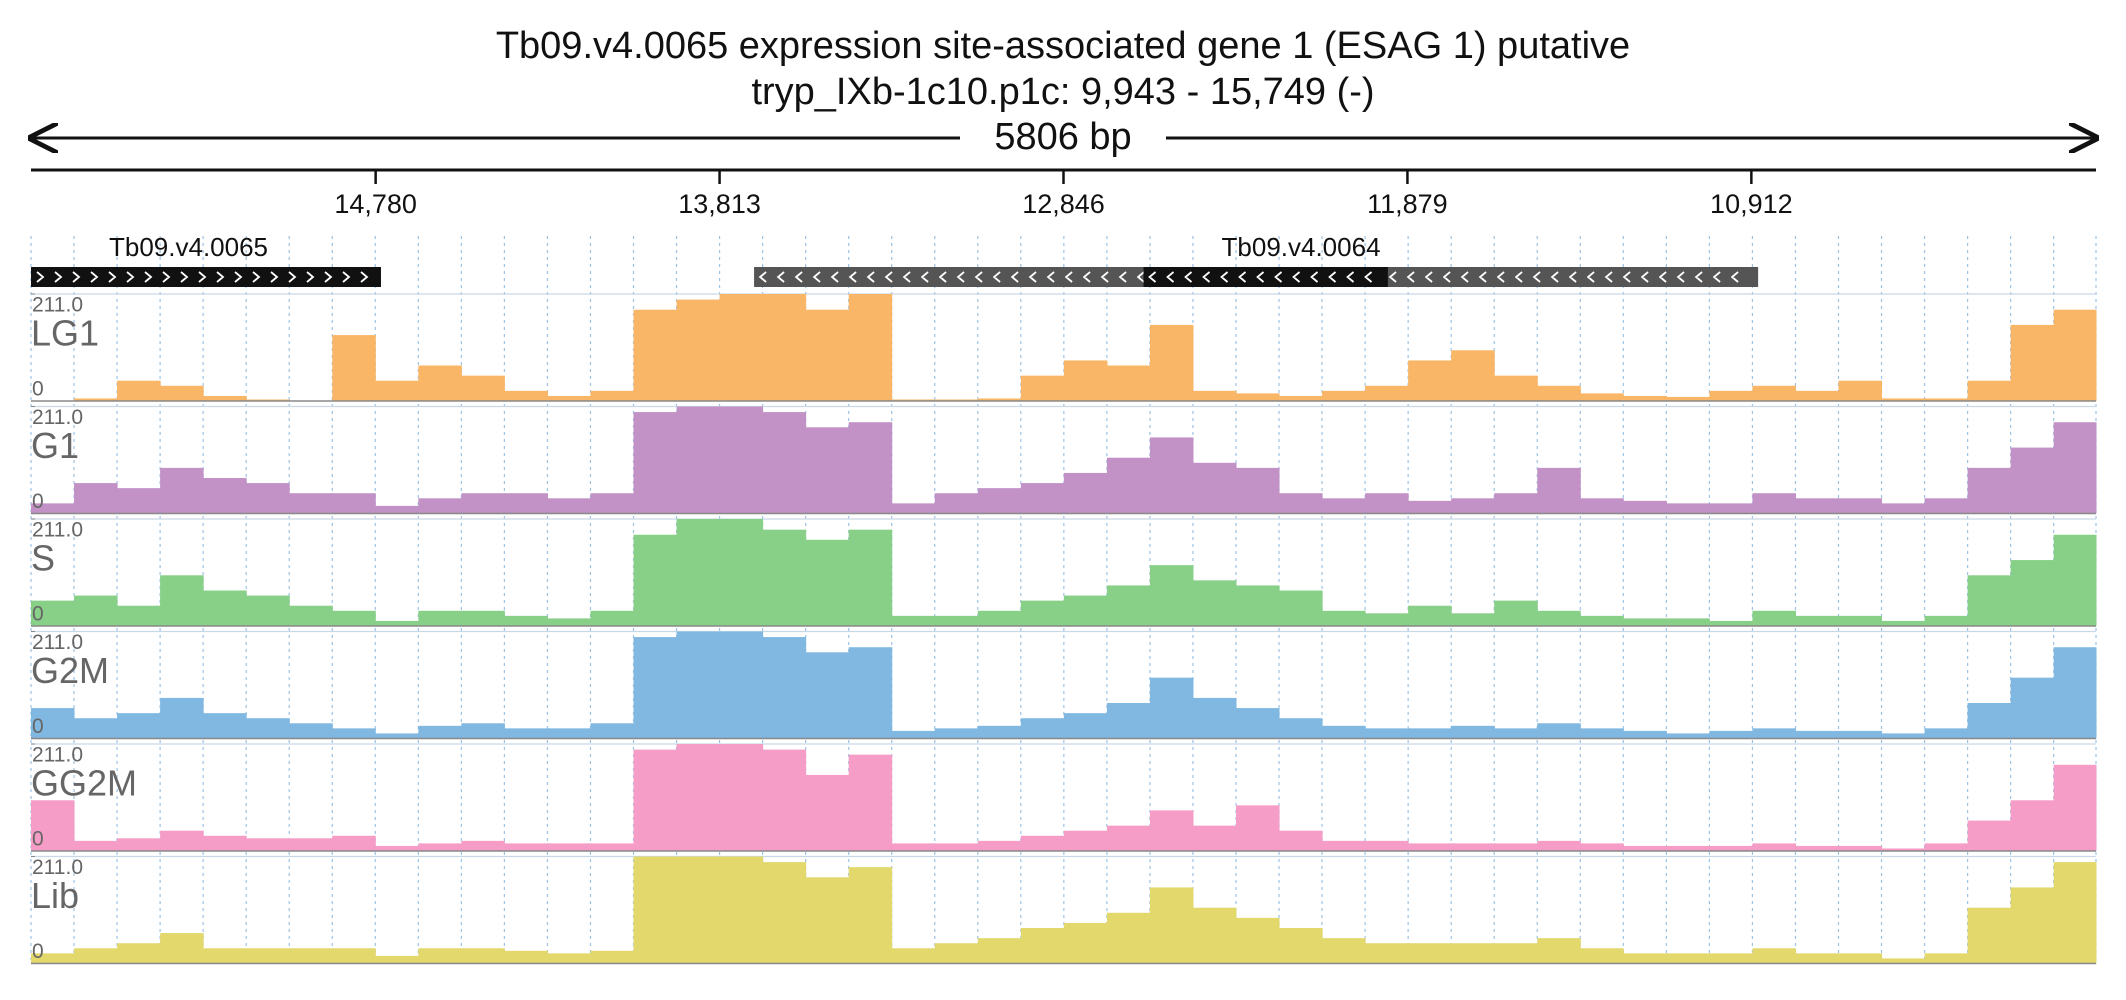  What do you see at coordinates (65, 333) in the screenshot?
I see `track-name: LG1` at bounding box center [65, 333].